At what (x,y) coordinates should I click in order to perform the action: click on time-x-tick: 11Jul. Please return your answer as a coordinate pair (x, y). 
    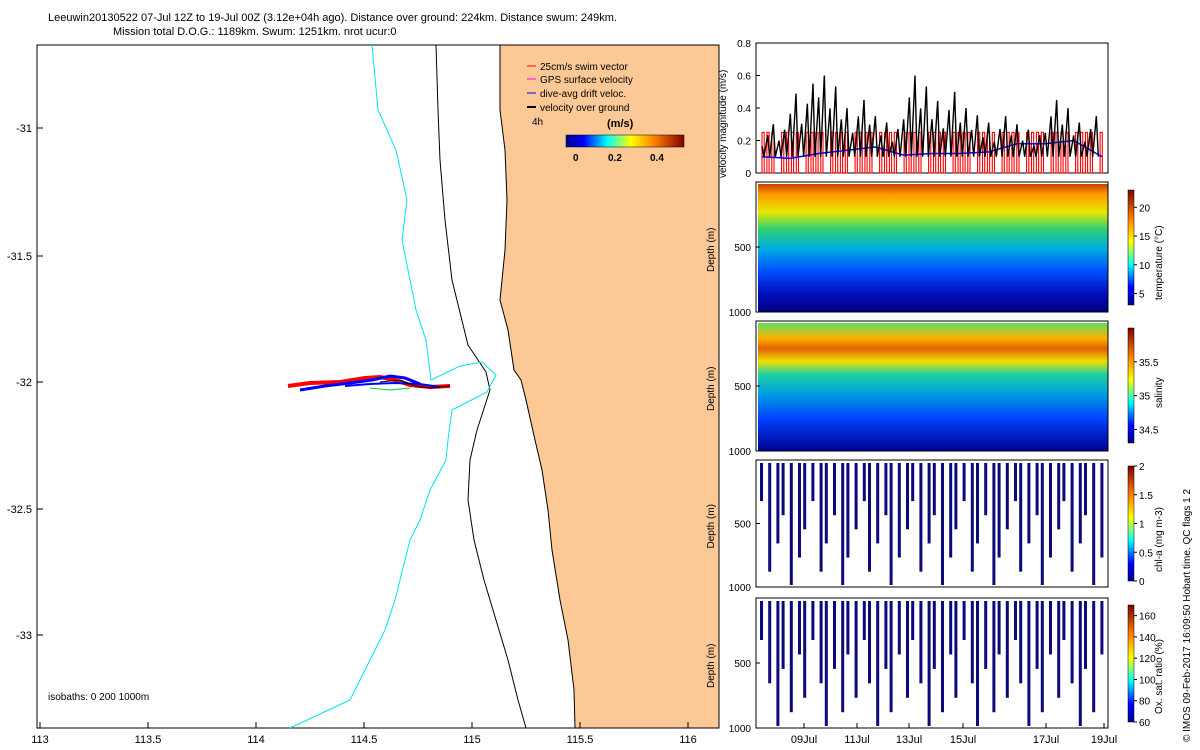
    Looking at the image, I should click on (856, 740).